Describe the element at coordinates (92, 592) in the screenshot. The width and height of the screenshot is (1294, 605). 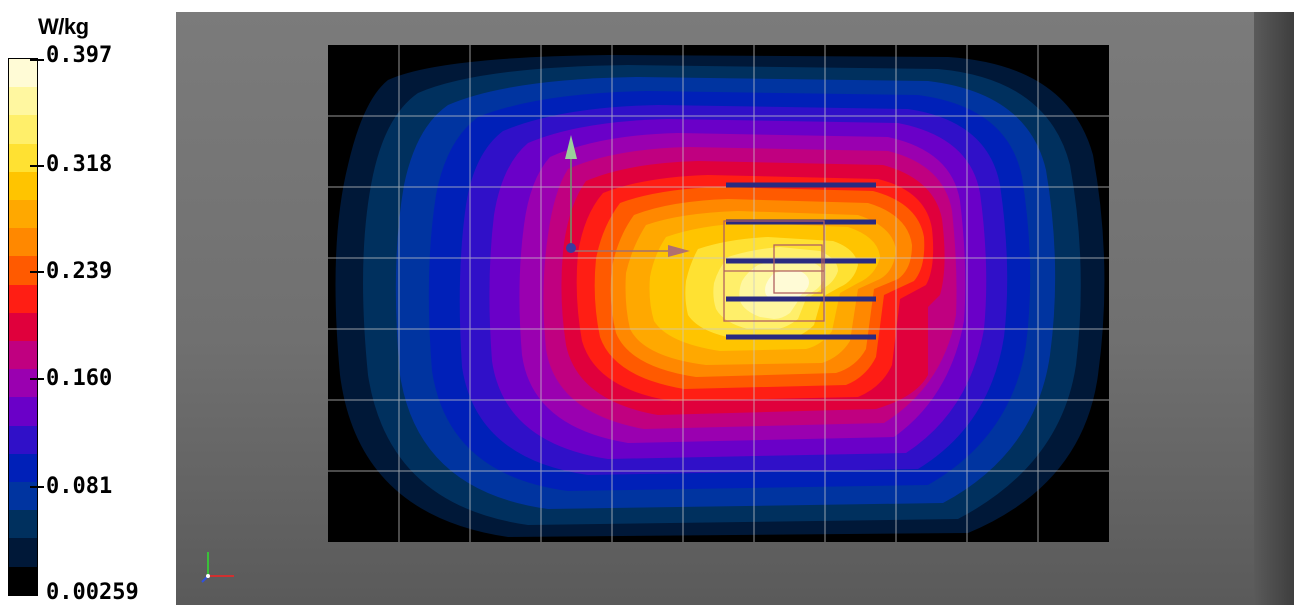
I see `legend-tick-label-min: 0.00259` at that location.